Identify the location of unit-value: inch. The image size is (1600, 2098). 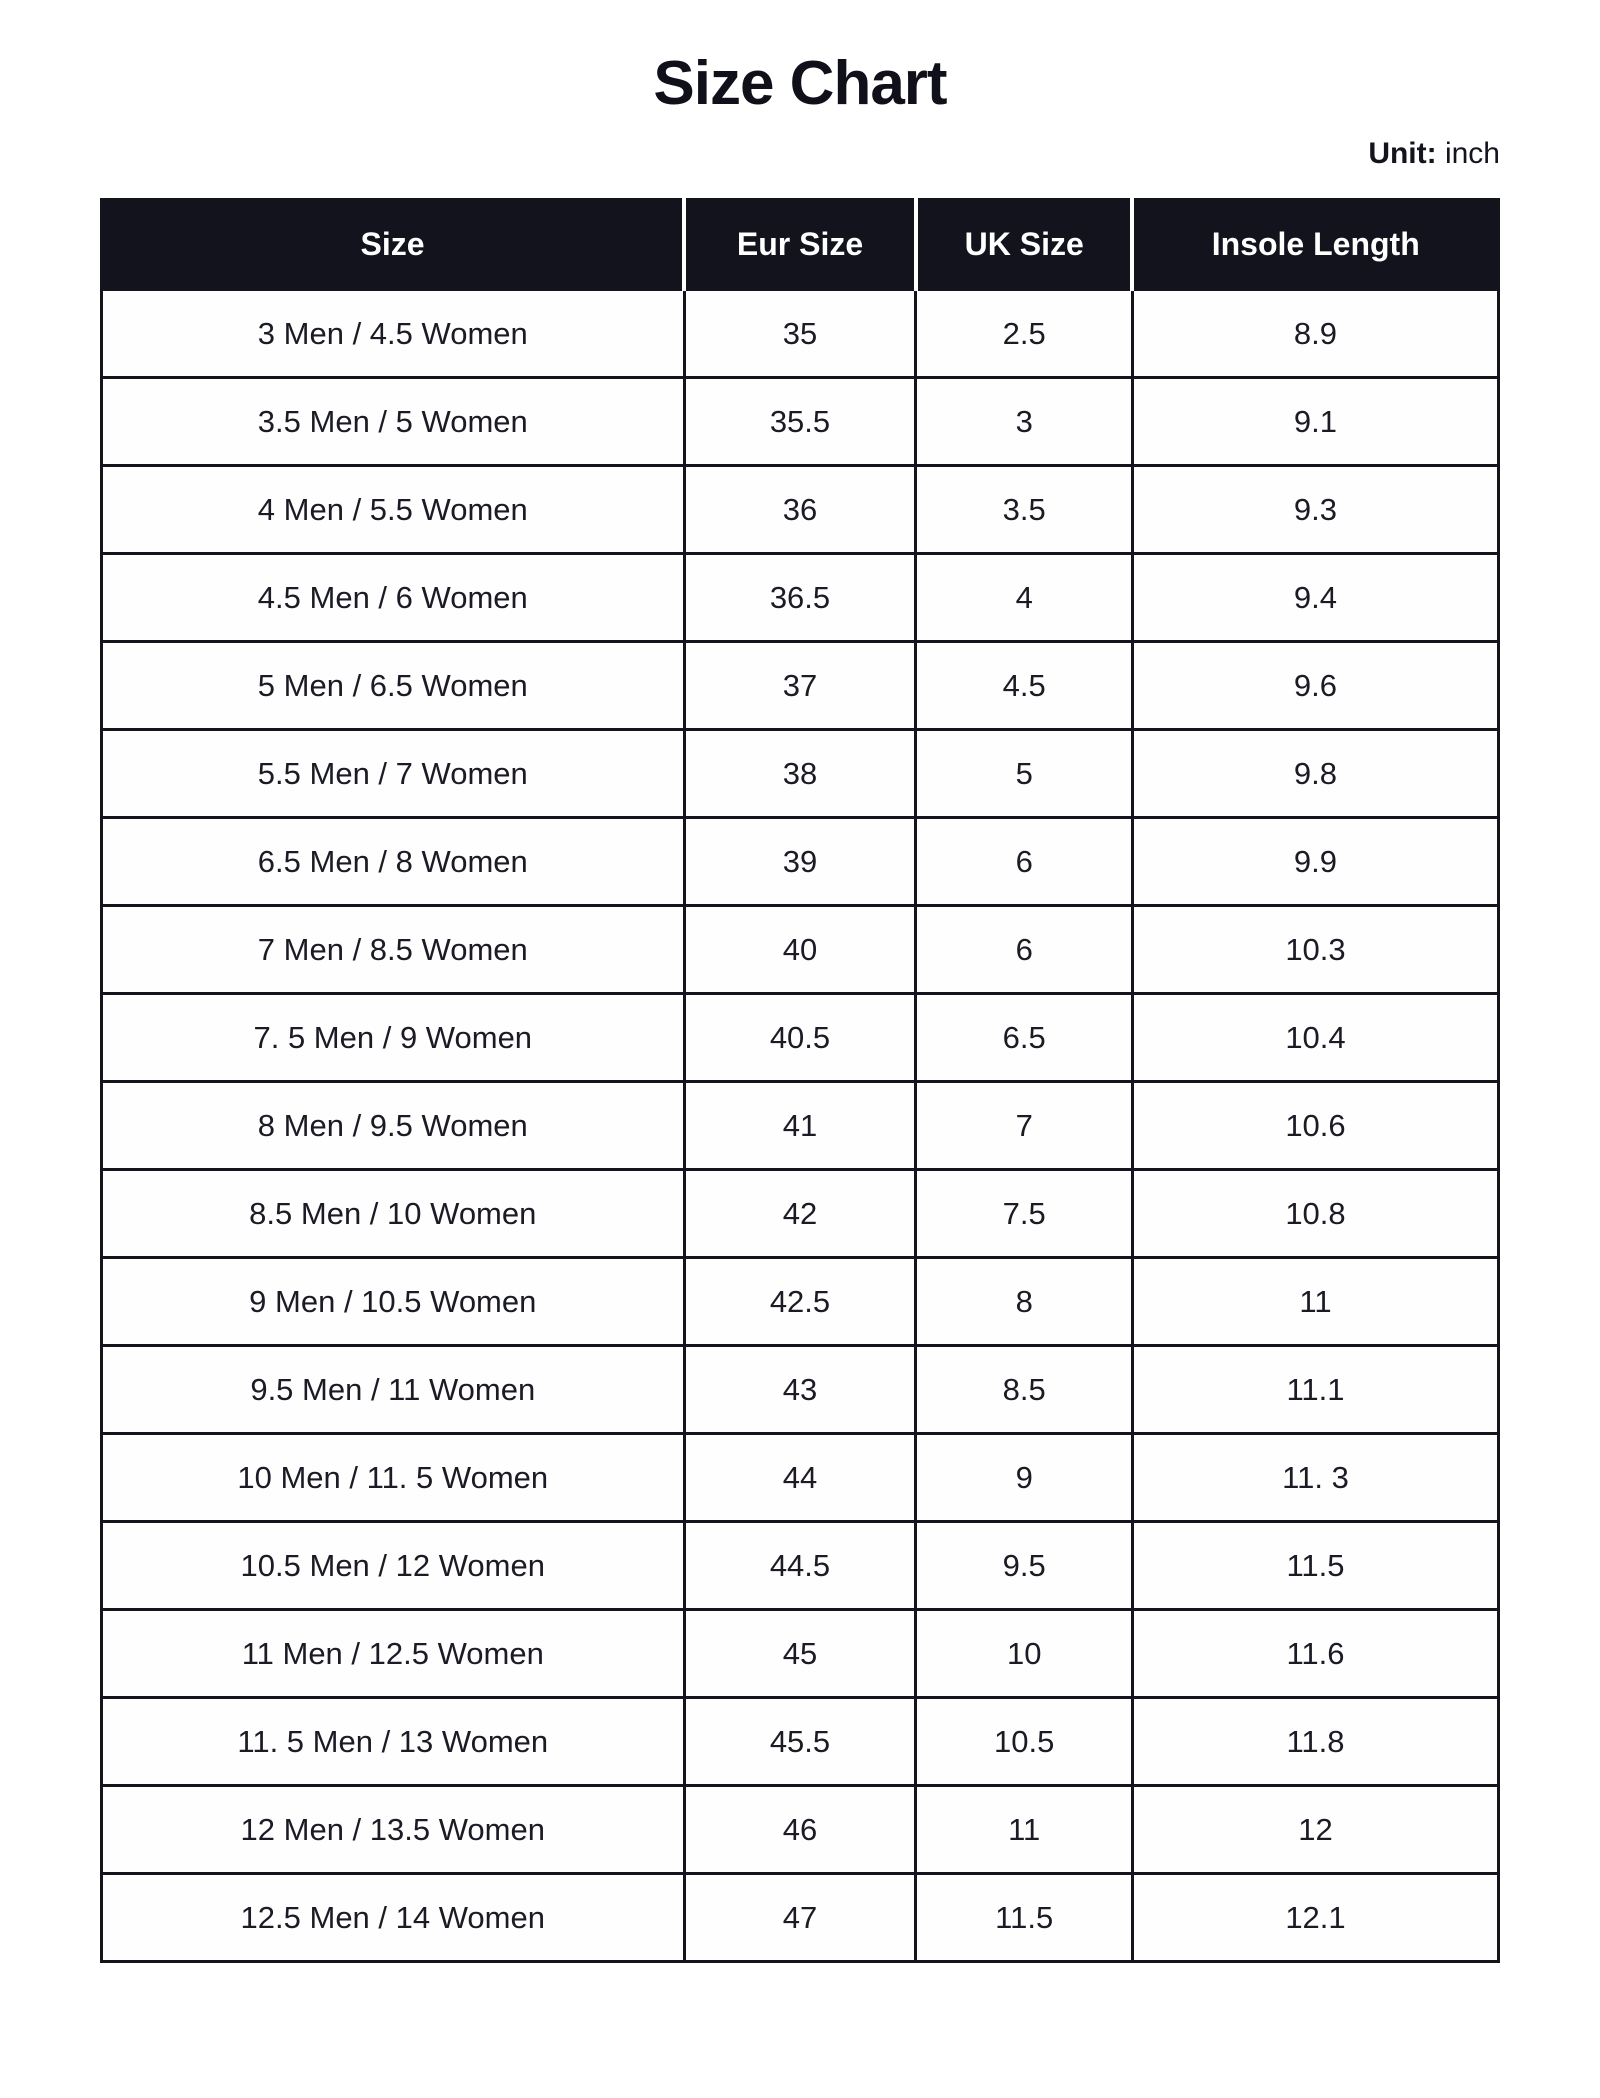
(1468, 154).